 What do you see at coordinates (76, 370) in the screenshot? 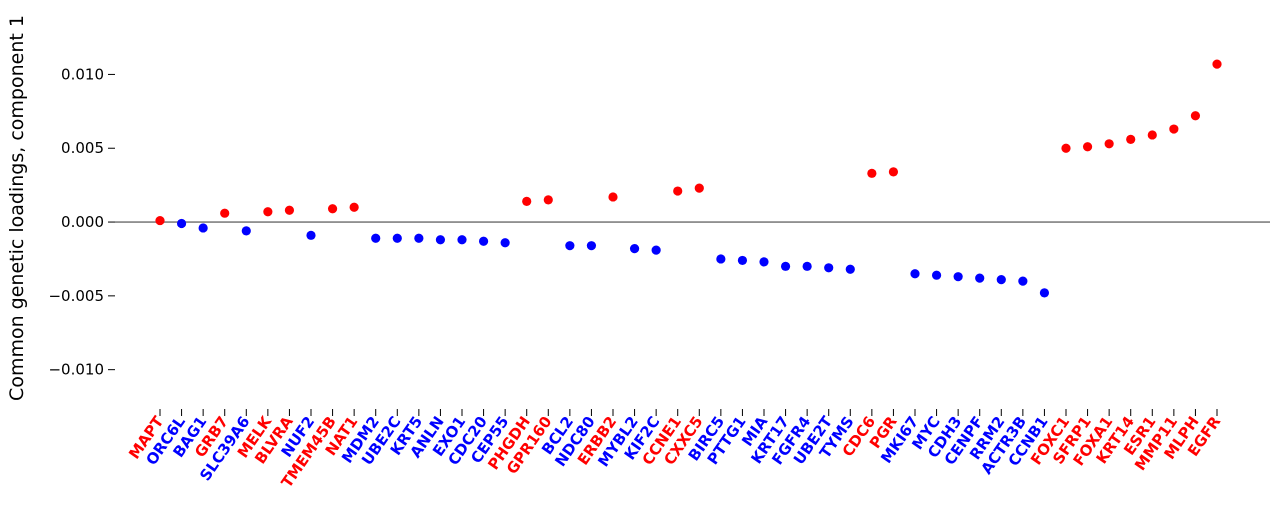
I see `y-tick-label: −0.010` at bounding box center [76, 370].